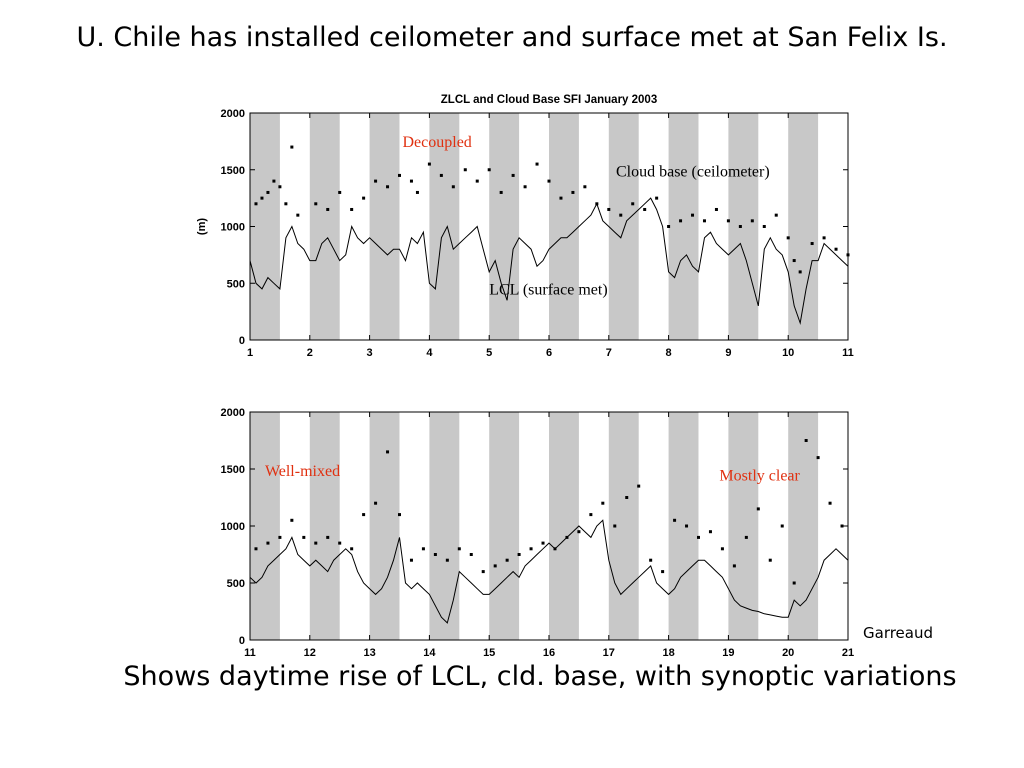  Describe the element at coordinates (202, 226) in the screenshot. I see `y-axis-label: (m)` at that location.